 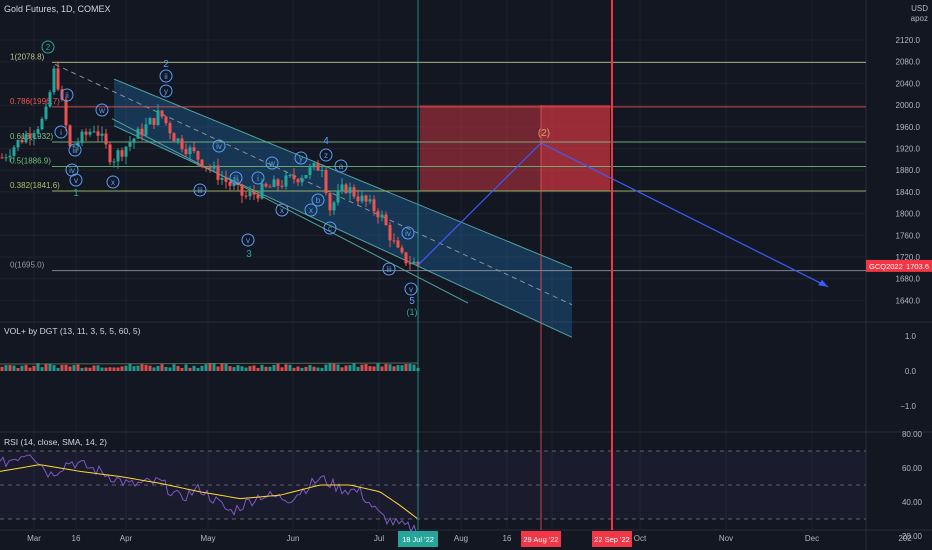 What do you see at coordinates (908, 257) in the screenshot?
I see `price-tick: 1720.0` at bounding box center [908, 257].